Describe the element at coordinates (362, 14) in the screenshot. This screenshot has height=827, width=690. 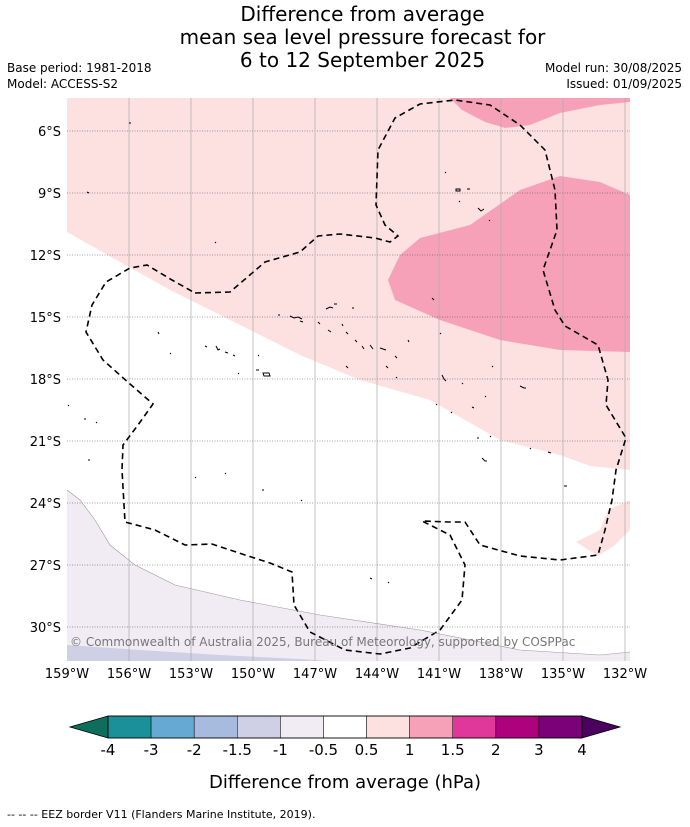
I see `title-line-1: Difference from average` at that location.